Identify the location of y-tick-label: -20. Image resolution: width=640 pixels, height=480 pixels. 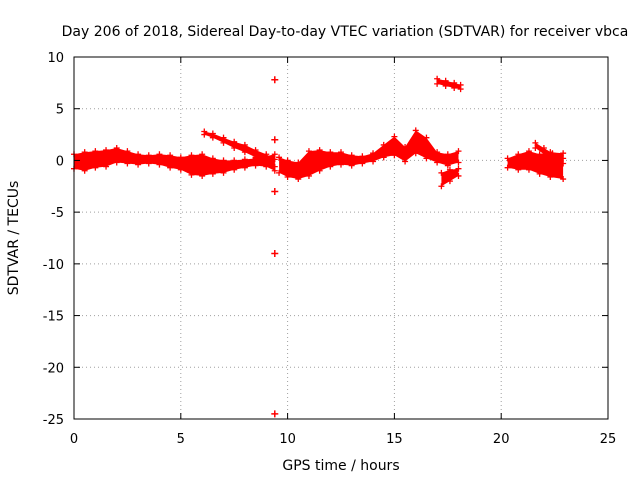
(53, 368).